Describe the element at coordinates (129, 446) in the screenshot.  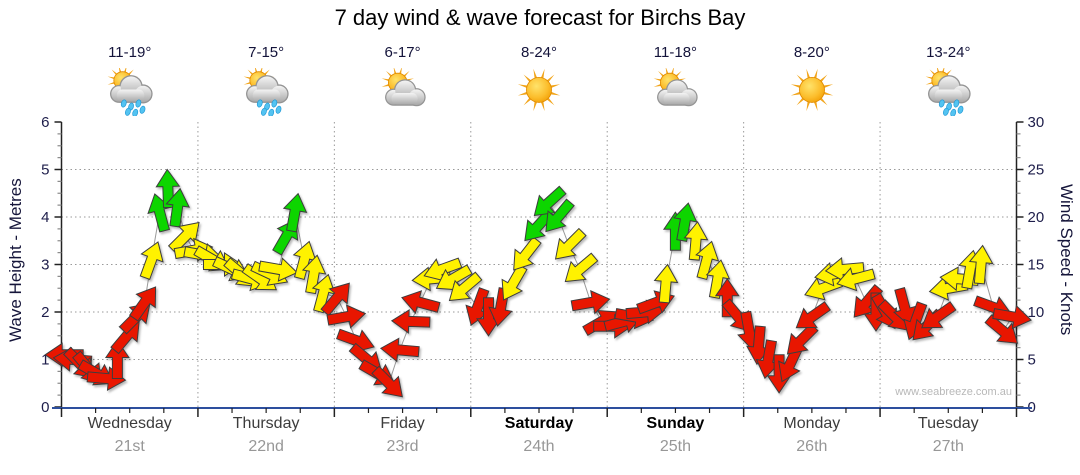
I see `day-date-label: 21st` at that location.